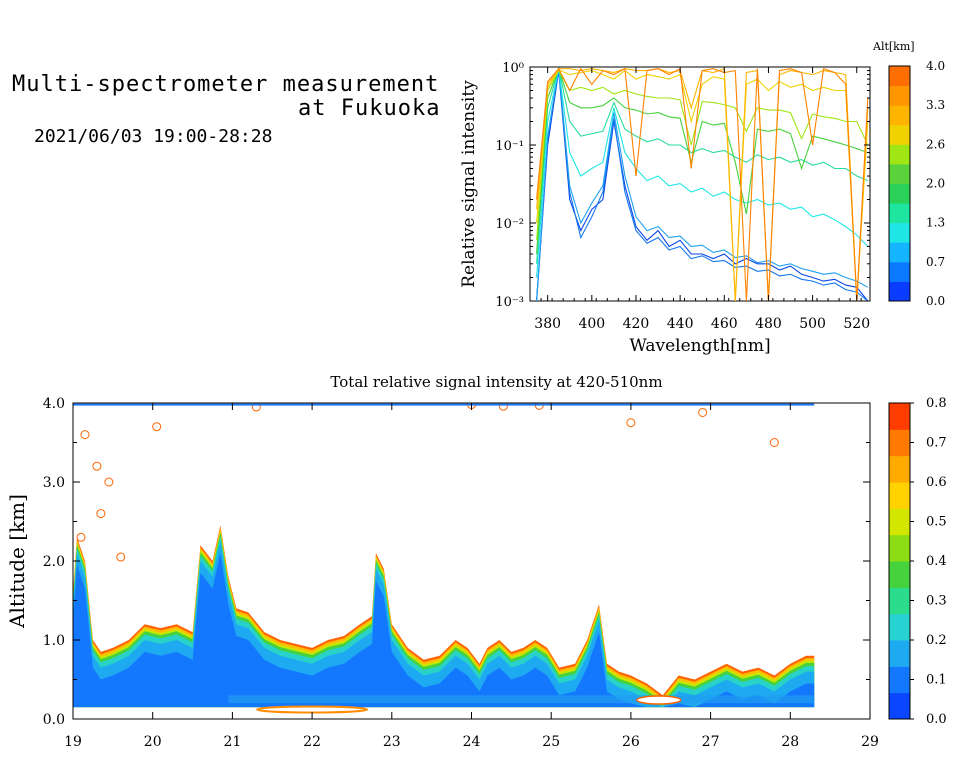 The image size is (960, 770). I want to click on colorbar-tick-label: 4.0, so click(935, 66).